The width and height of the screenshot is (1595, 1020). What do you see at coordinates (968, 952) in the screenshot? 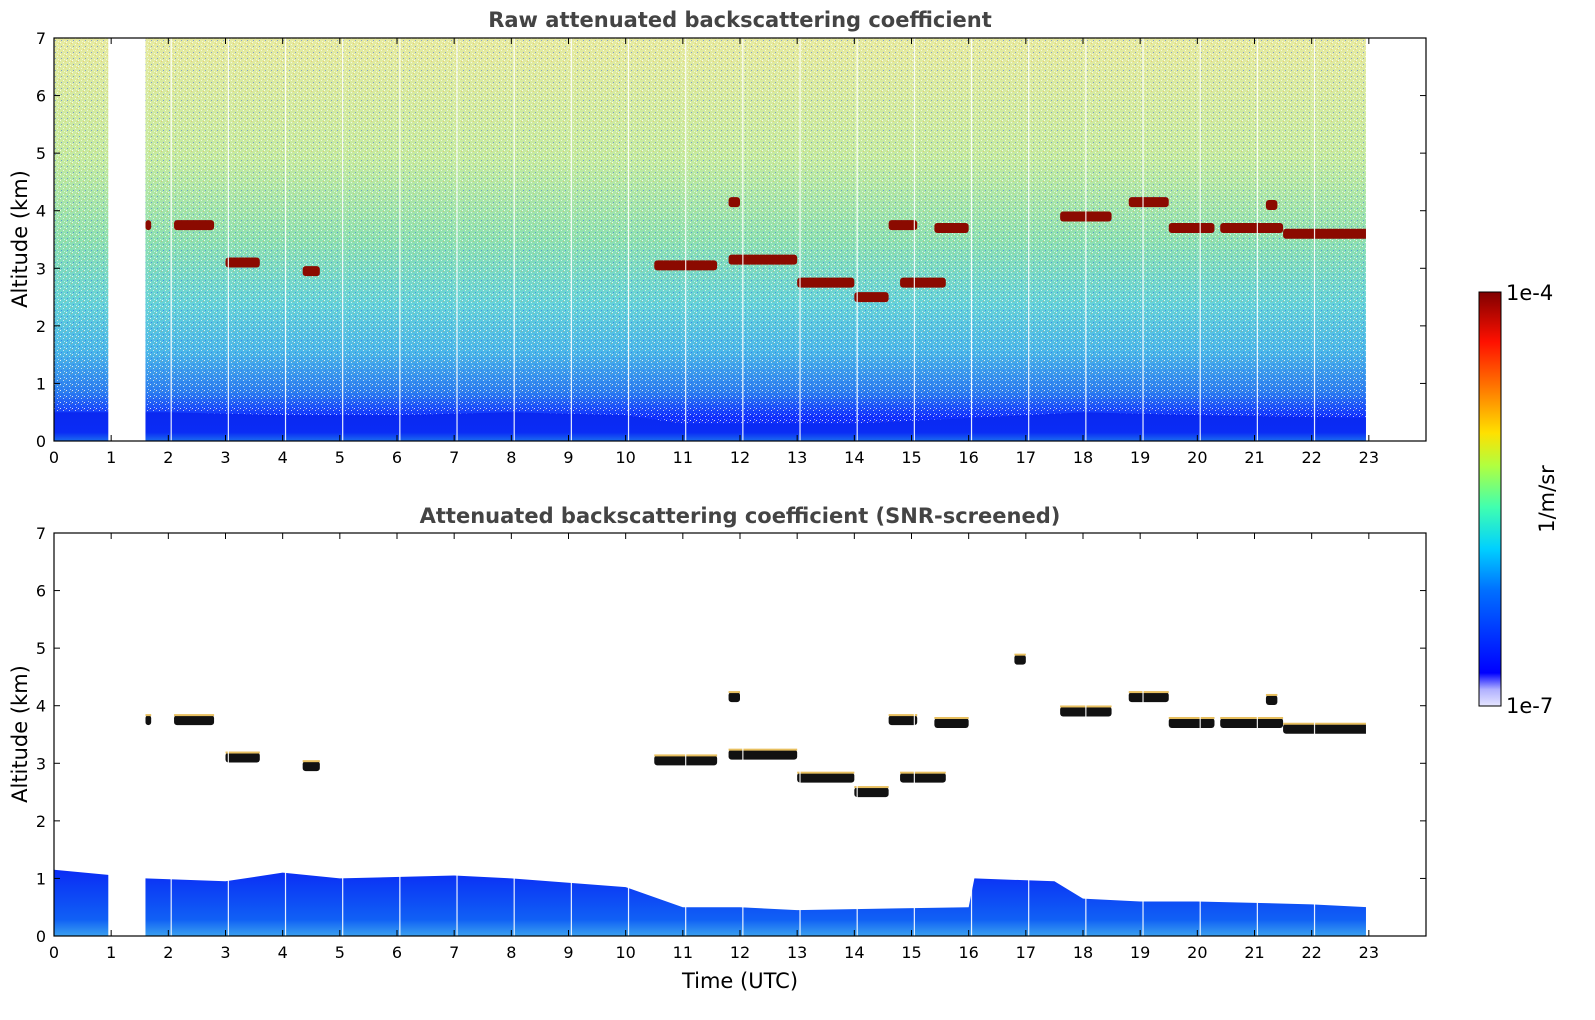
I see `x-tick-label: 16` at bounding box center [968, 952].